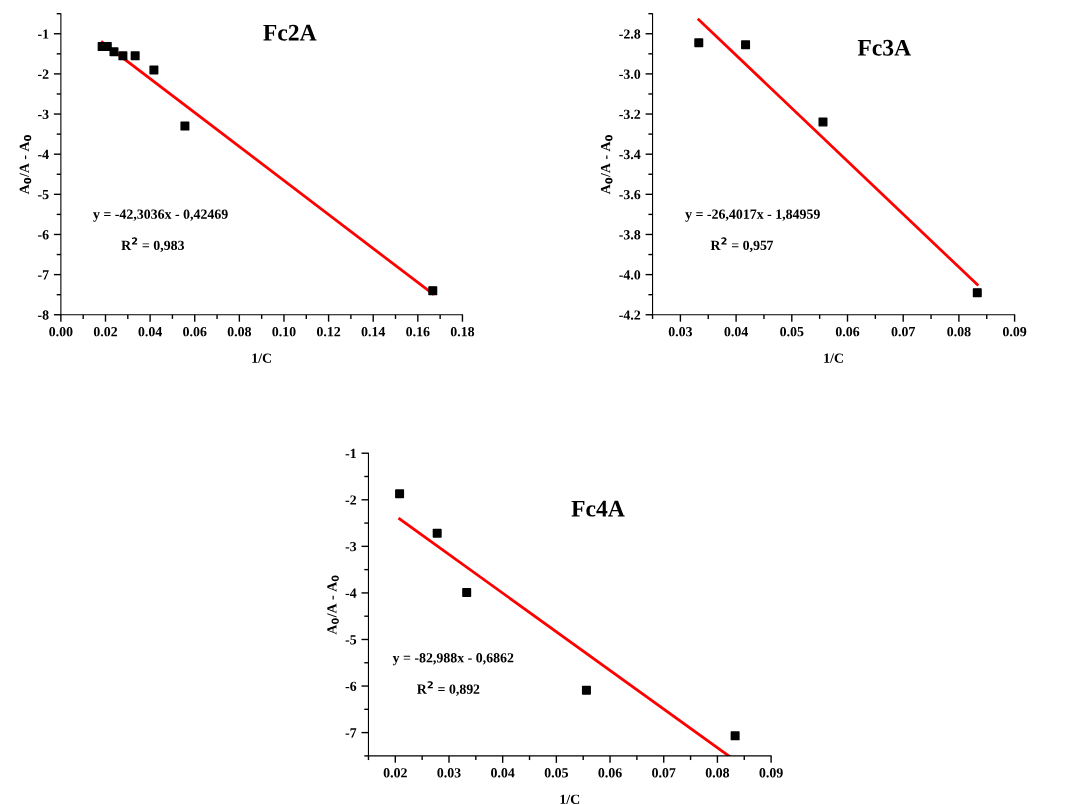 The height and width of the screenshot is (805, 1068). I want to click on y-tick-label: -3.0, so click(630, 74).